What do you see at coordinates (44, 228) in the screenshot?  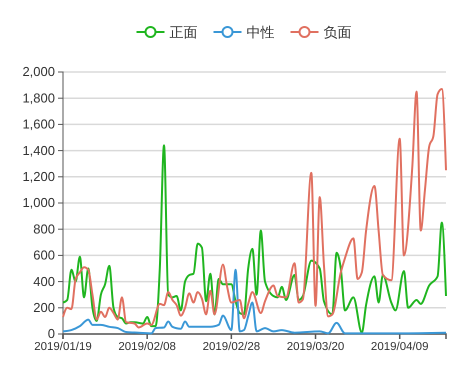 I see `y-tick-label: 800` at bounding box center [44, 228].